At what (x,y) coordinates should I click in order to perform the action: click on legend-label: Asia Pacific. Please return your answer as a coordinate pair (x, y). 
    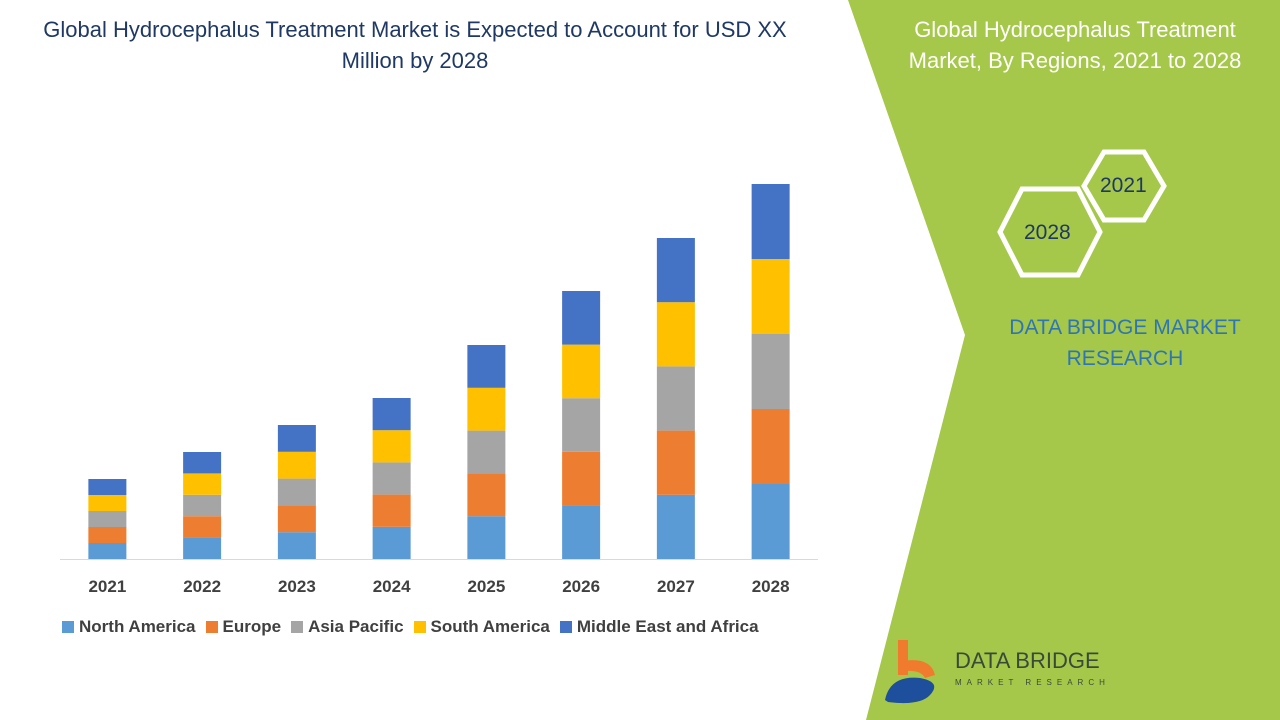
    Looking at the image, I should click on (356, 626).